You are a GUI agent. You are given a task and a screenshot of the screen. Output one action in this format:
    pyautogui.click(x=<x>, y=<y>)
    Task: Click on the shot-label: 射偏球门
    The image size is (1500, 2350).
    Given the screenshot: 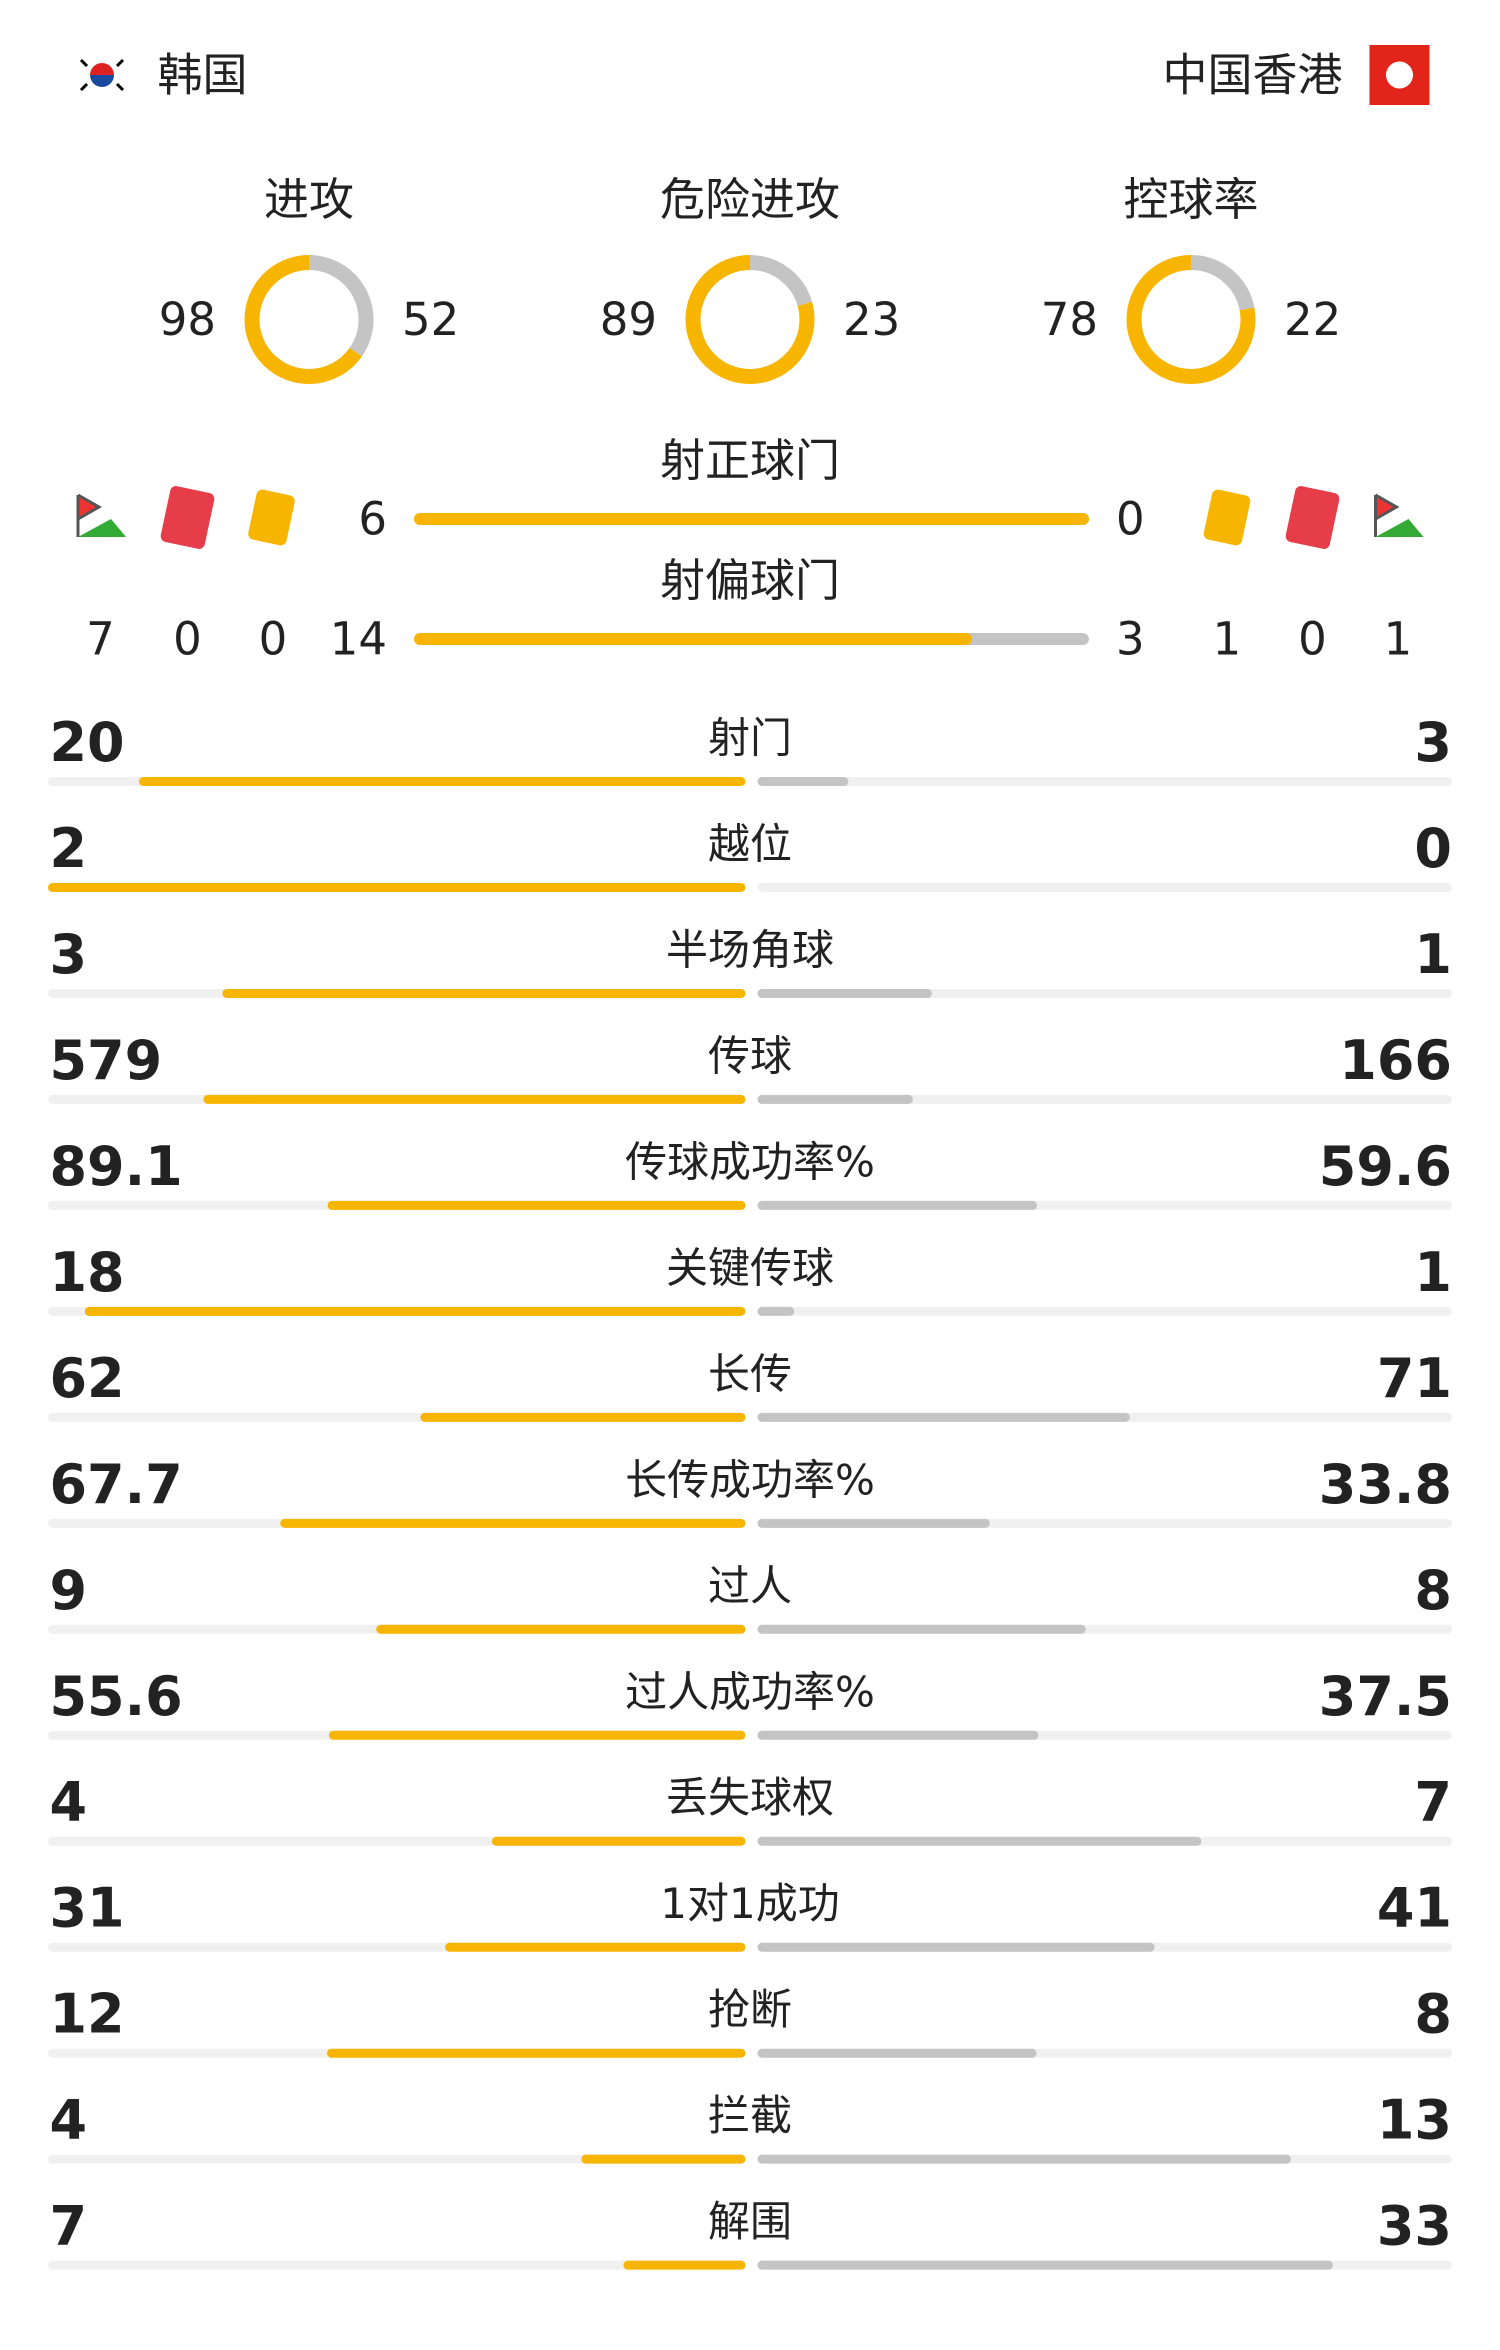 What is the action you would take?
    pyautogui.click(x=750, y=580)
    